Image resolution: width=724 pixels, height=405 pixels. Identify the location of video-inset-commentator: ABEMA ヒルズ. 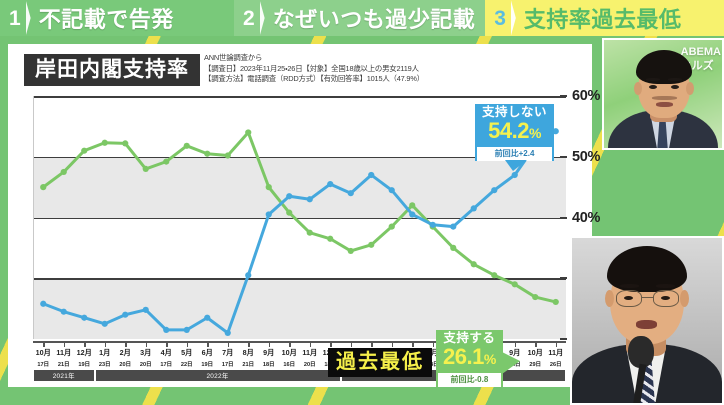
(663, 94).